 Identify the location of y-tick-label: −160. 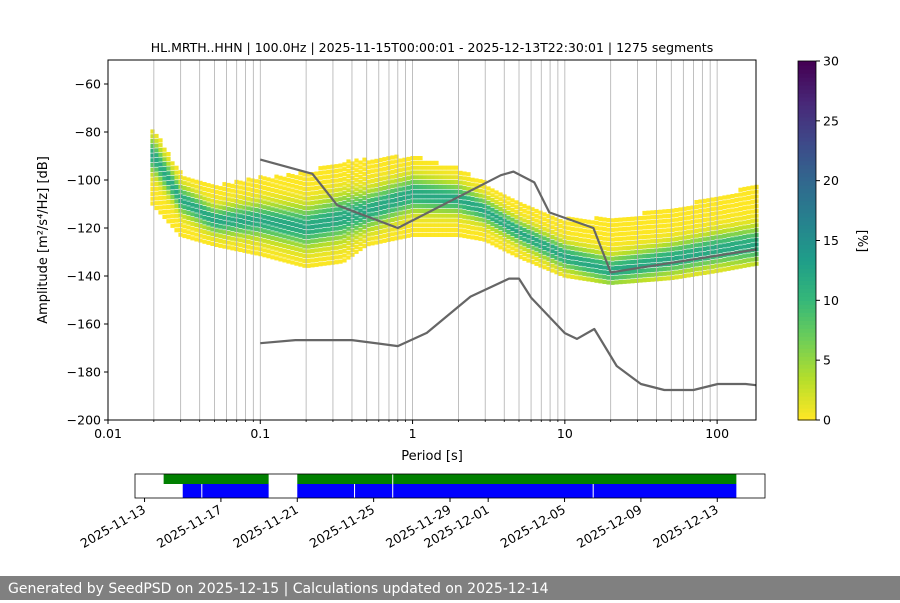
(84, 324).